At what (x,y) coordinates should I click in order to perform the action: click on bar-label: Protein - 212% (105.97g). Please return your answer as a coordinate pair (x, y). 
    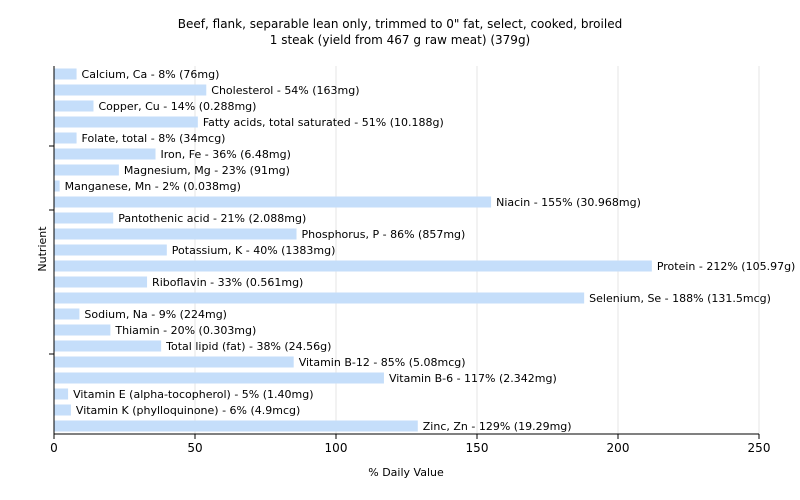
    Looking at the image, I should click on (726, 266).